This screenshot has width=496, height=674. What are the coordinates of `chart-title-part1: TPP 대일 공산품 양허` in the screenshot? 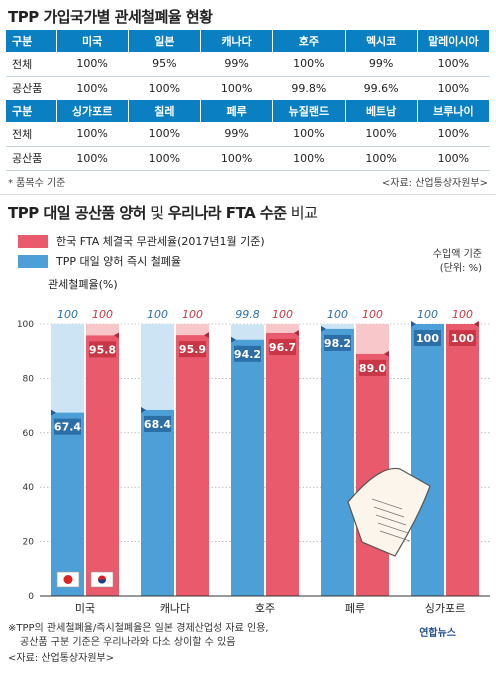 It's located at (77, 213).